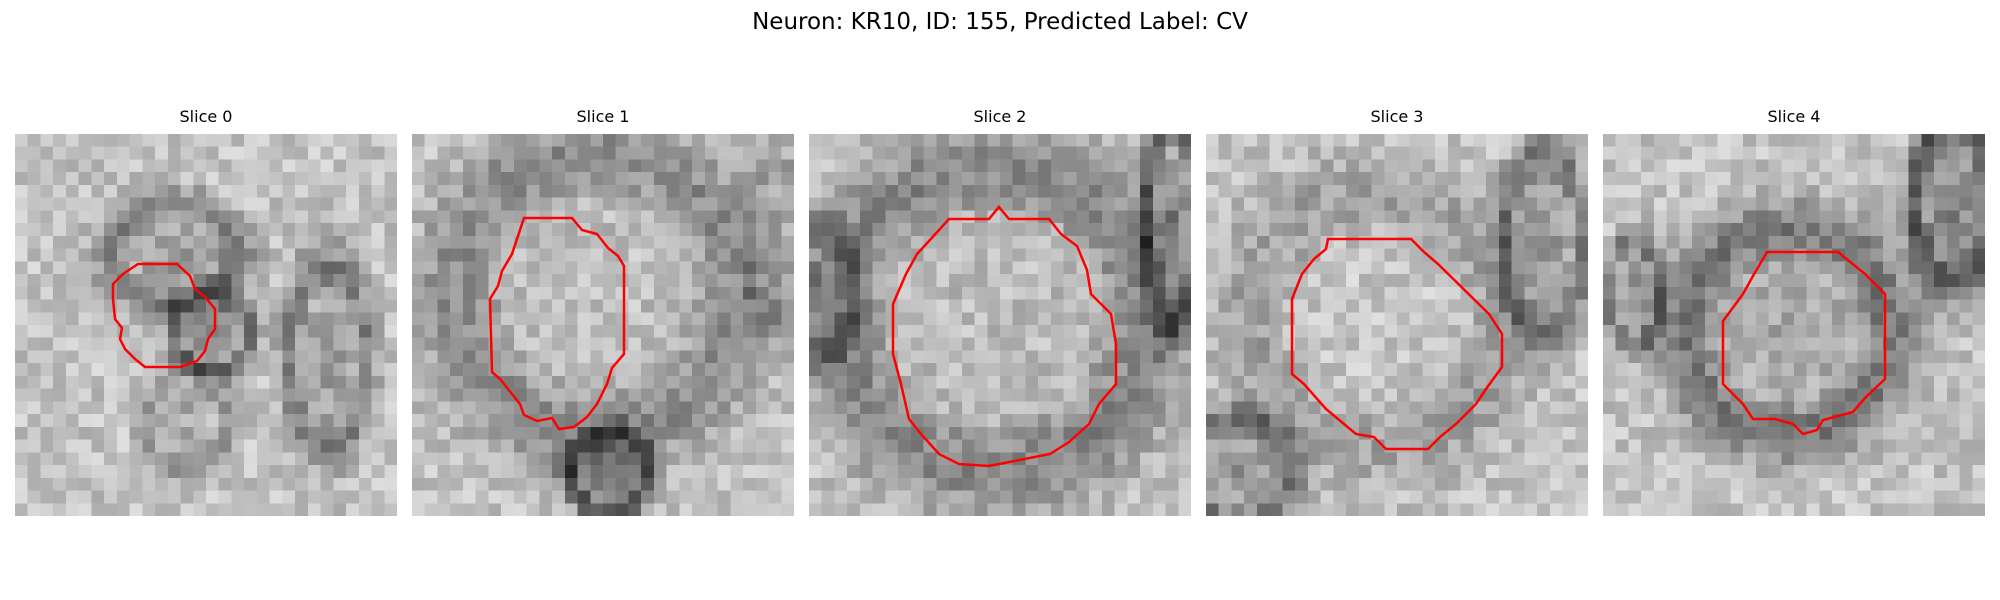 Image resolution: width=2000 pixels, height=600 pixels. Describe the element at coordinates (206, 116) in the screenshot. I see `slice-title-0: Slice 0` at that location.